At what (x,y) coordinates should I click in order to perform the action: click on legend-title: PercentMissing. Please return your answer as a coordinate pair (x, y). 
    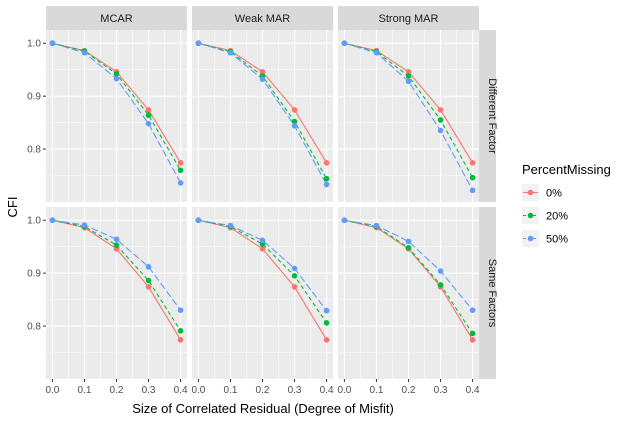
    Looking at the image, I should click on (566, 169).